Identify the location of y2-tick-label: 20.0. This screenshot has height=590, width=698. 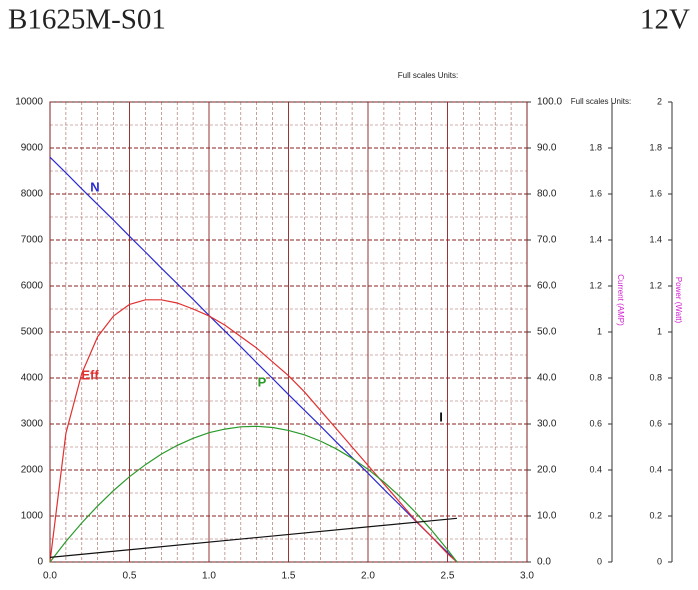
(547, 470).